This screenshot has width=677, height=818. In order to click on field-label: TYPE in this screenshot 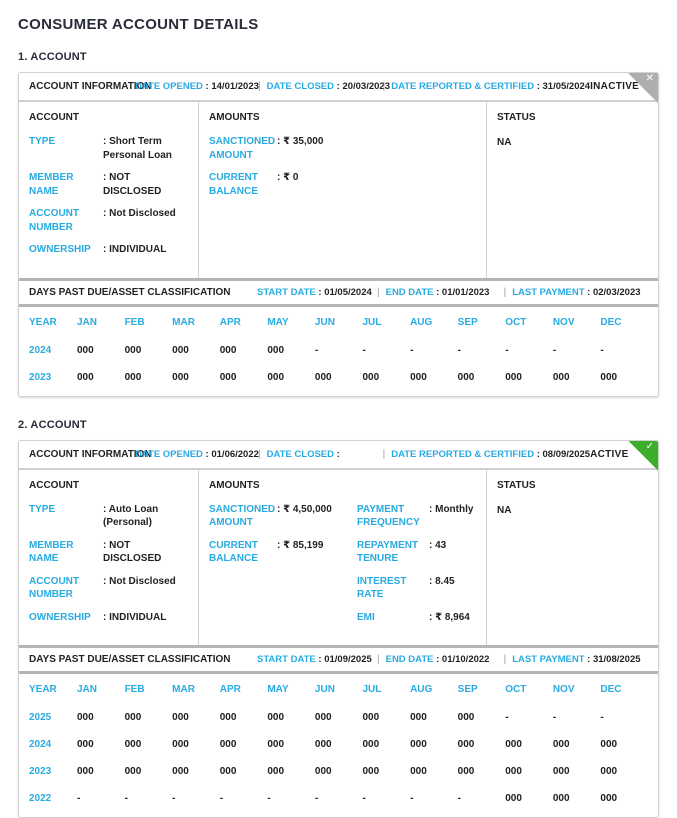, I will do `click(66, 148)`.